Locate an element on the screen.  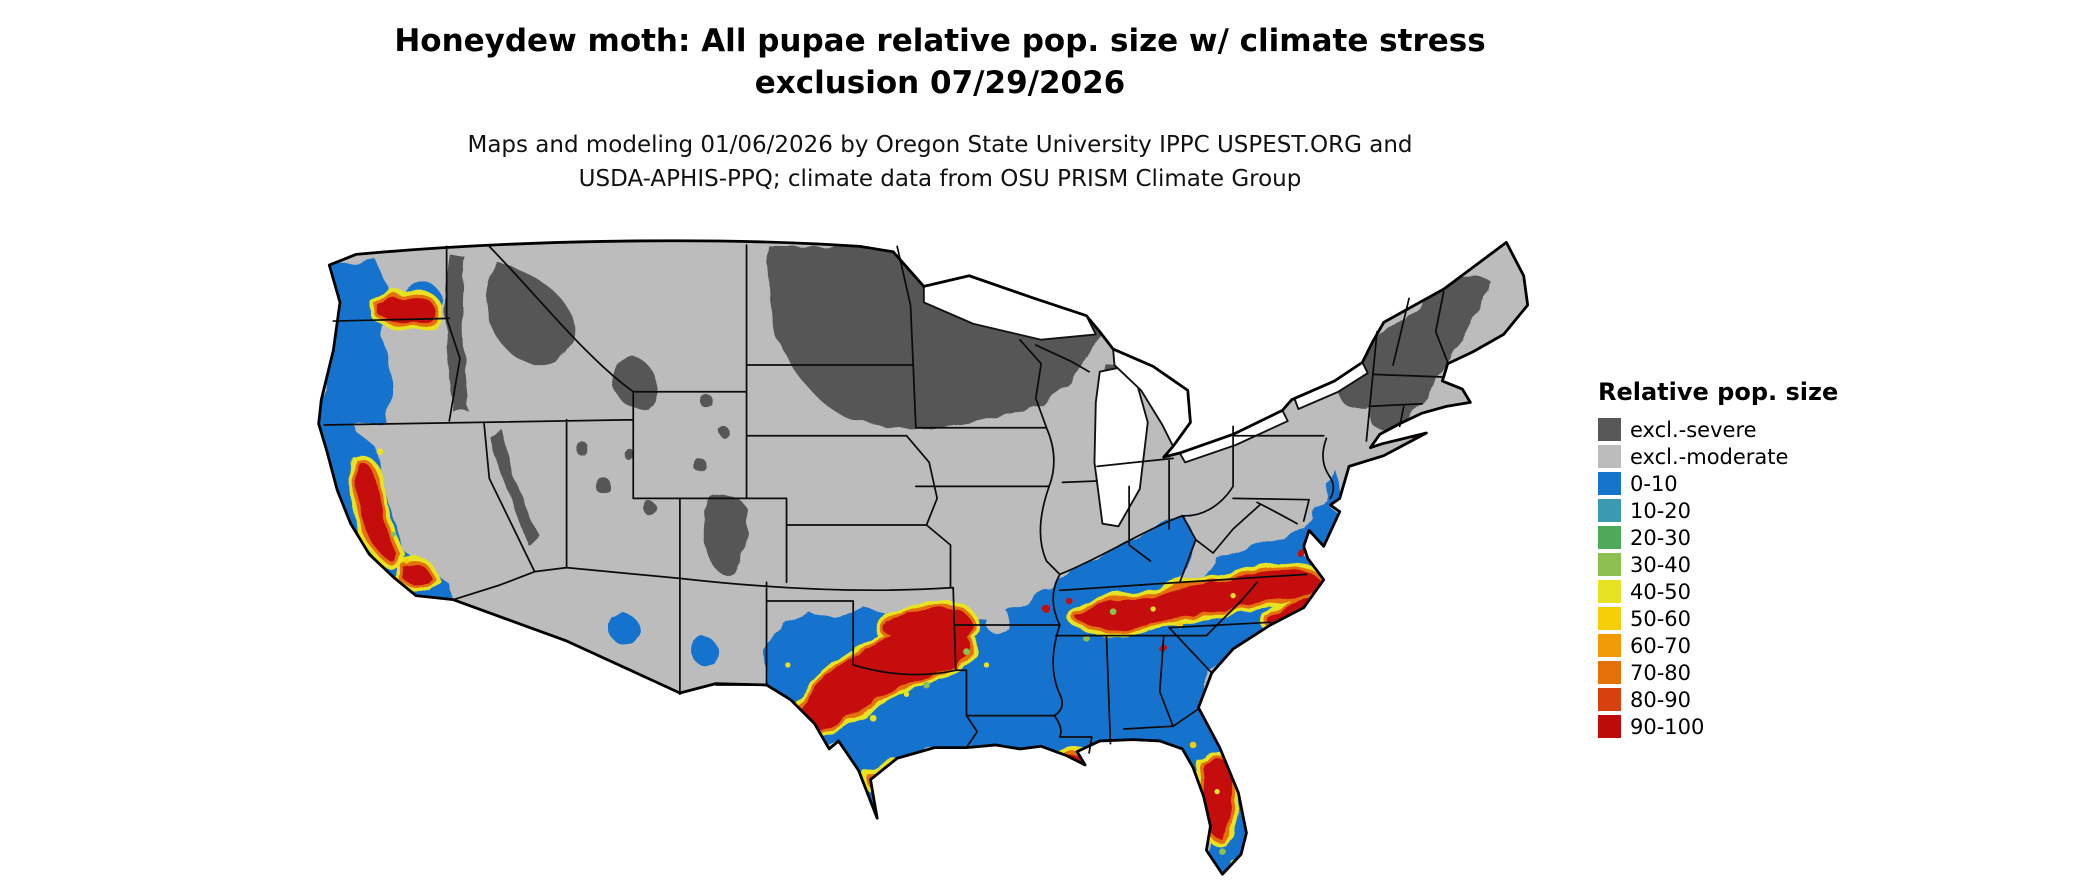
legend-item: 50-60 is located at coordinates (1718, 618).